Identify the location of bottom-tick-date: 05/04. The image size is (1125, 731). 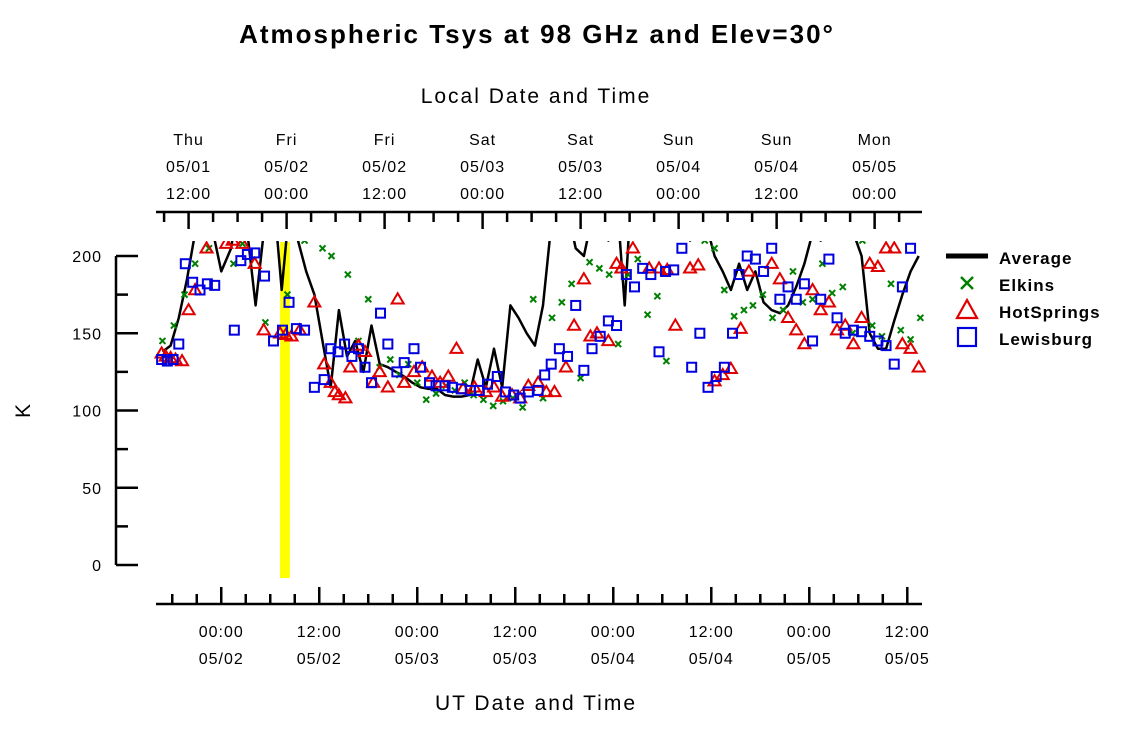
(711, 659).